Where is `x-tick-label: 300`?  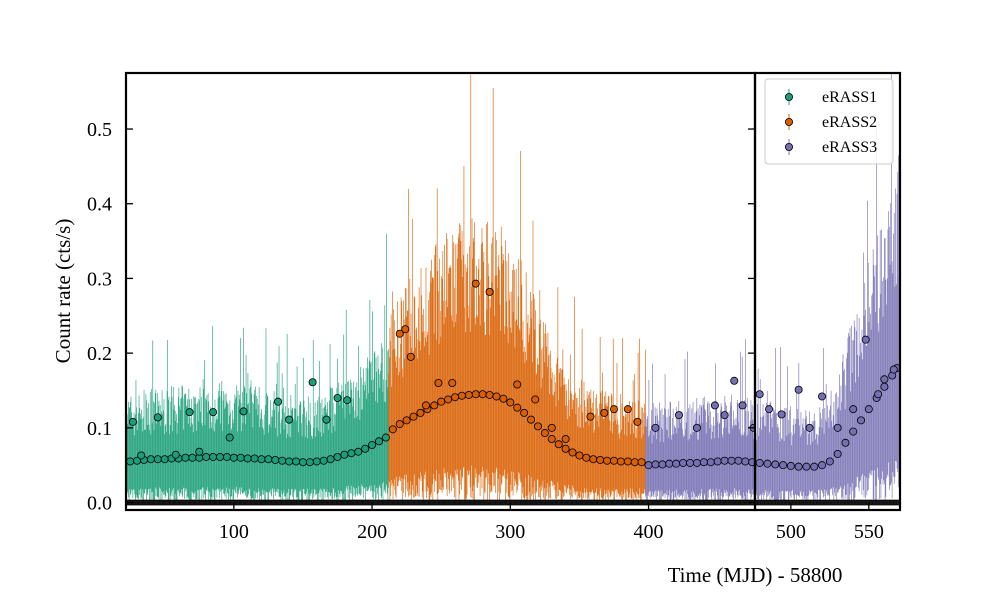 x-tick-label: 300 is located at coordinates (510, 532).